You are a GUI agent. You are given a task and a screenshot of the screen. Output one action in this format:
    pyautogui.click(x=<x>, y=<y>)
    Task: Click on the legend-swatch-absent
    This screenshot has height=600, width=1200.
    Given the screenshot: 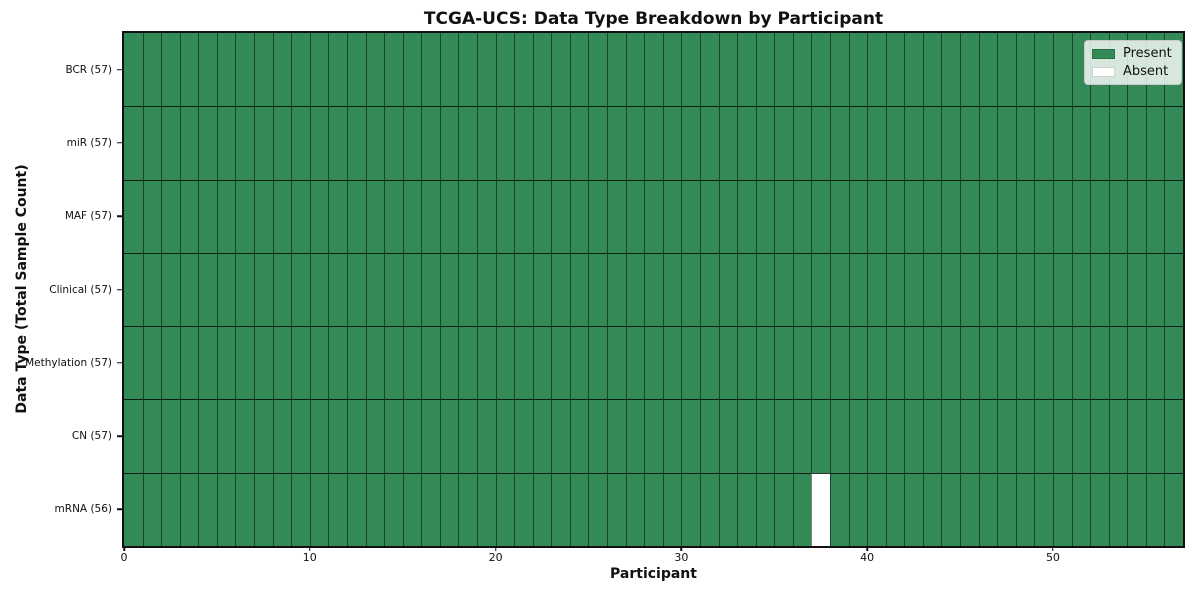 What is the action you would take?
    pyautogui.click(x=1103, y=71)
    